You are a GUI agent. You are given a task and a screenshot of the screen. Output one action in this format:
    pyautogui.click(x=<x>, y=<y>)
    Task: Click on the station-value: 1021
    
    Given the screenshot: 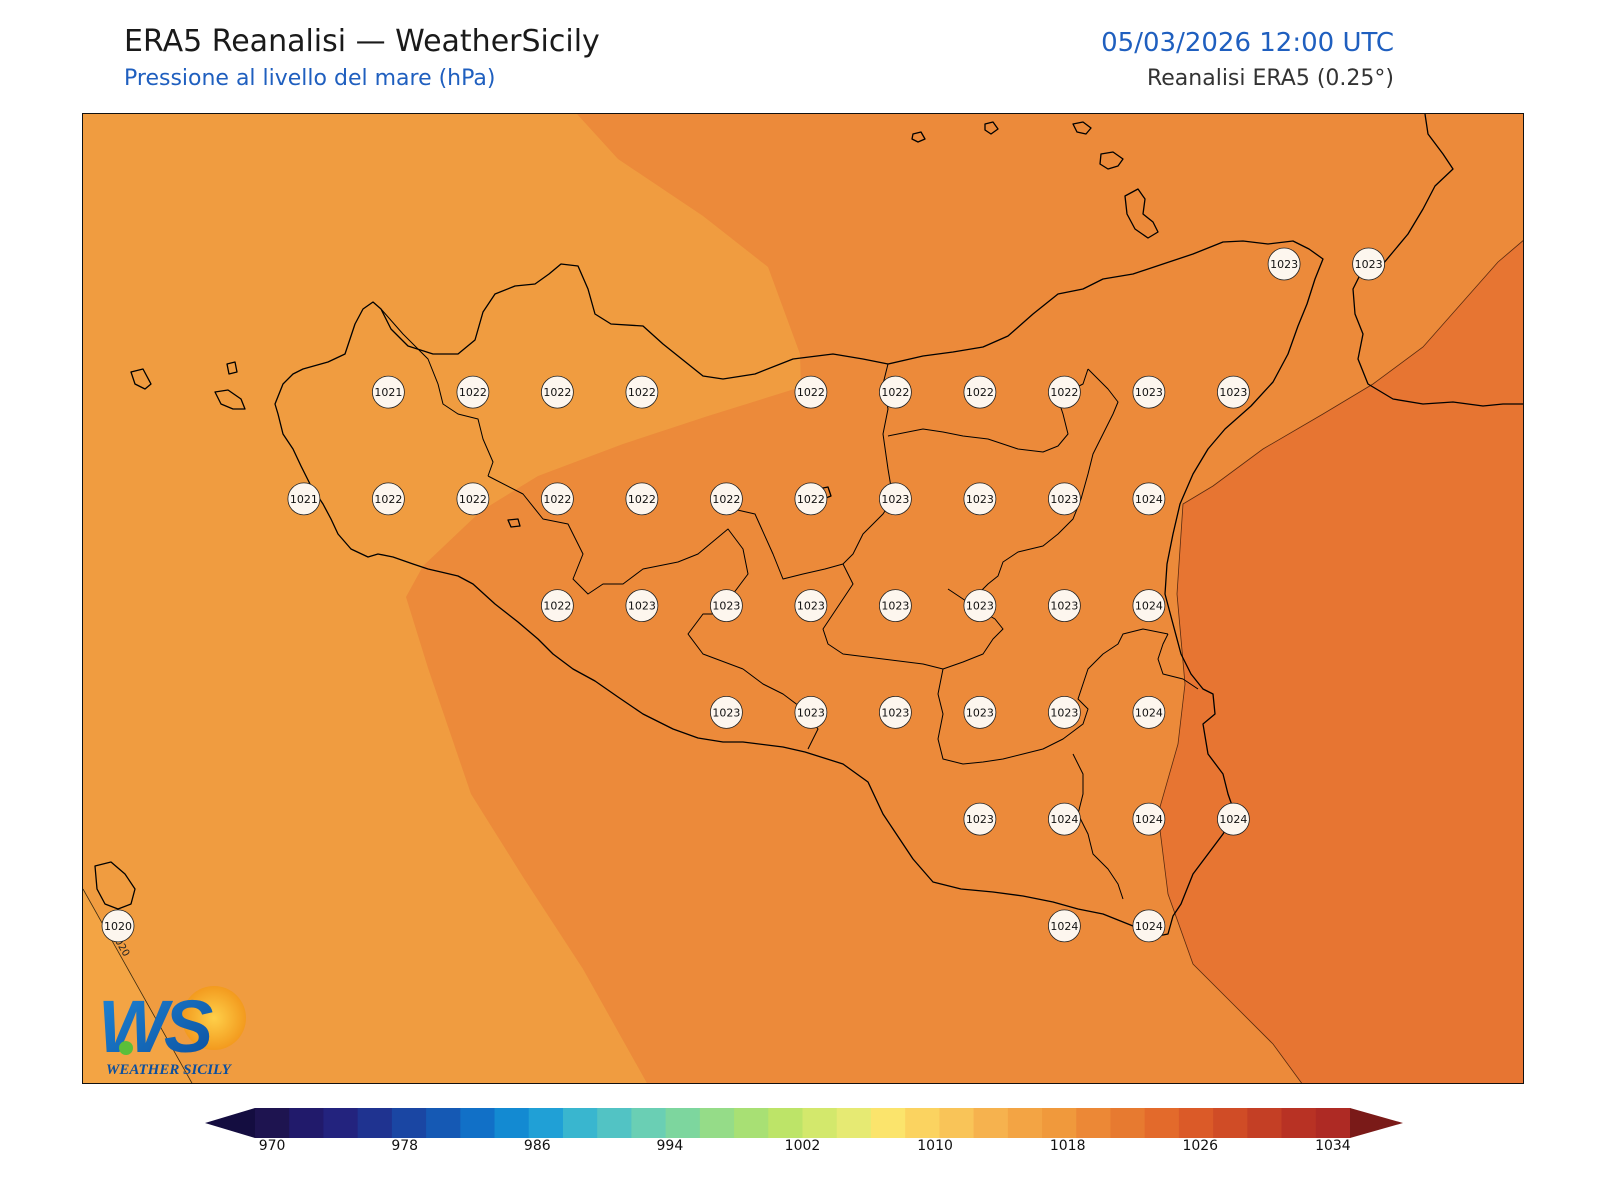 What is the action you would take?
    pyautogui.click(x=304, y=499)
    